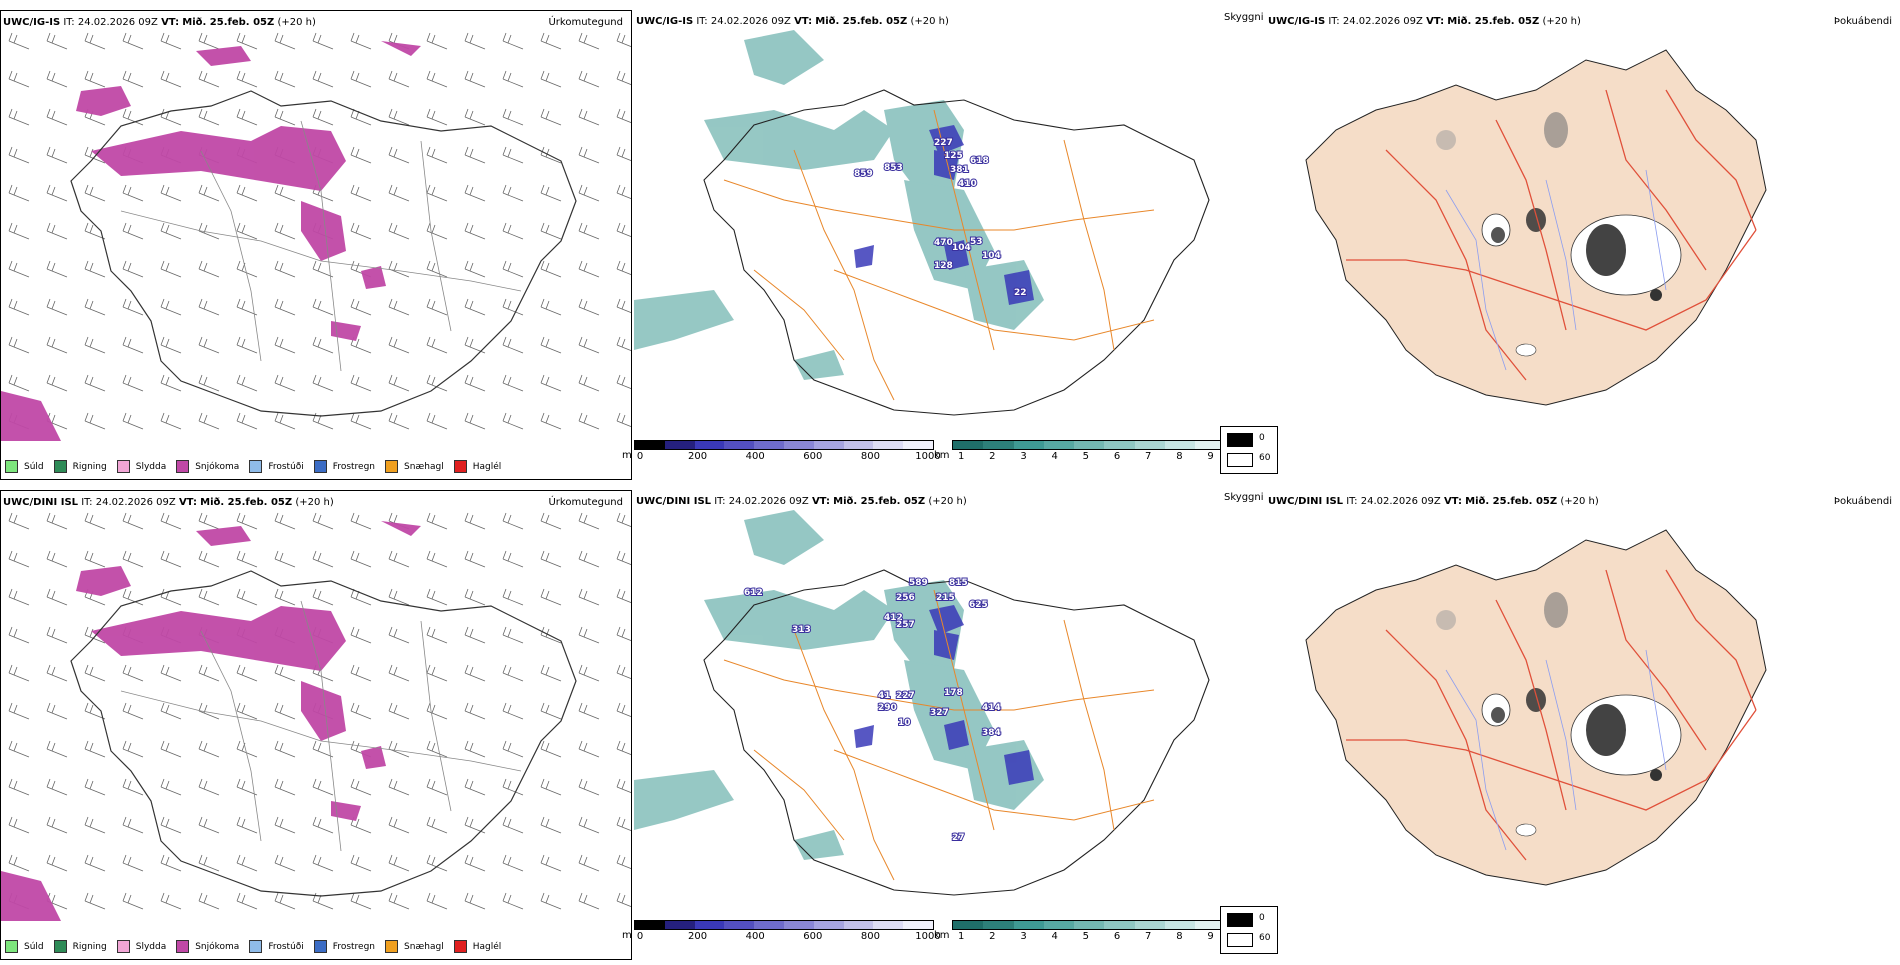 The image size is (1900, 965). Describe the element at coordinates (117, 22) in the screenshot. I see `it-value: 24.02.2026 09Z` at that location.